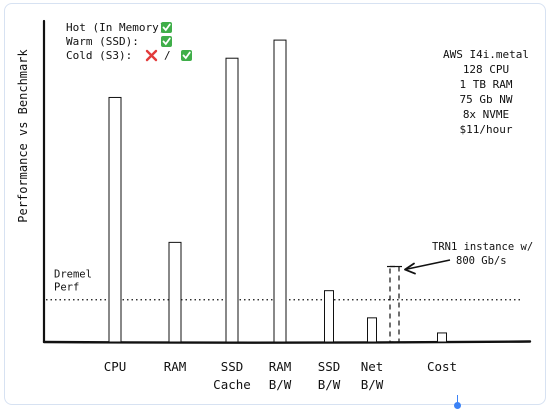  I want to click on spec-line-0: AWS I4i.metal, so click(486, 54).